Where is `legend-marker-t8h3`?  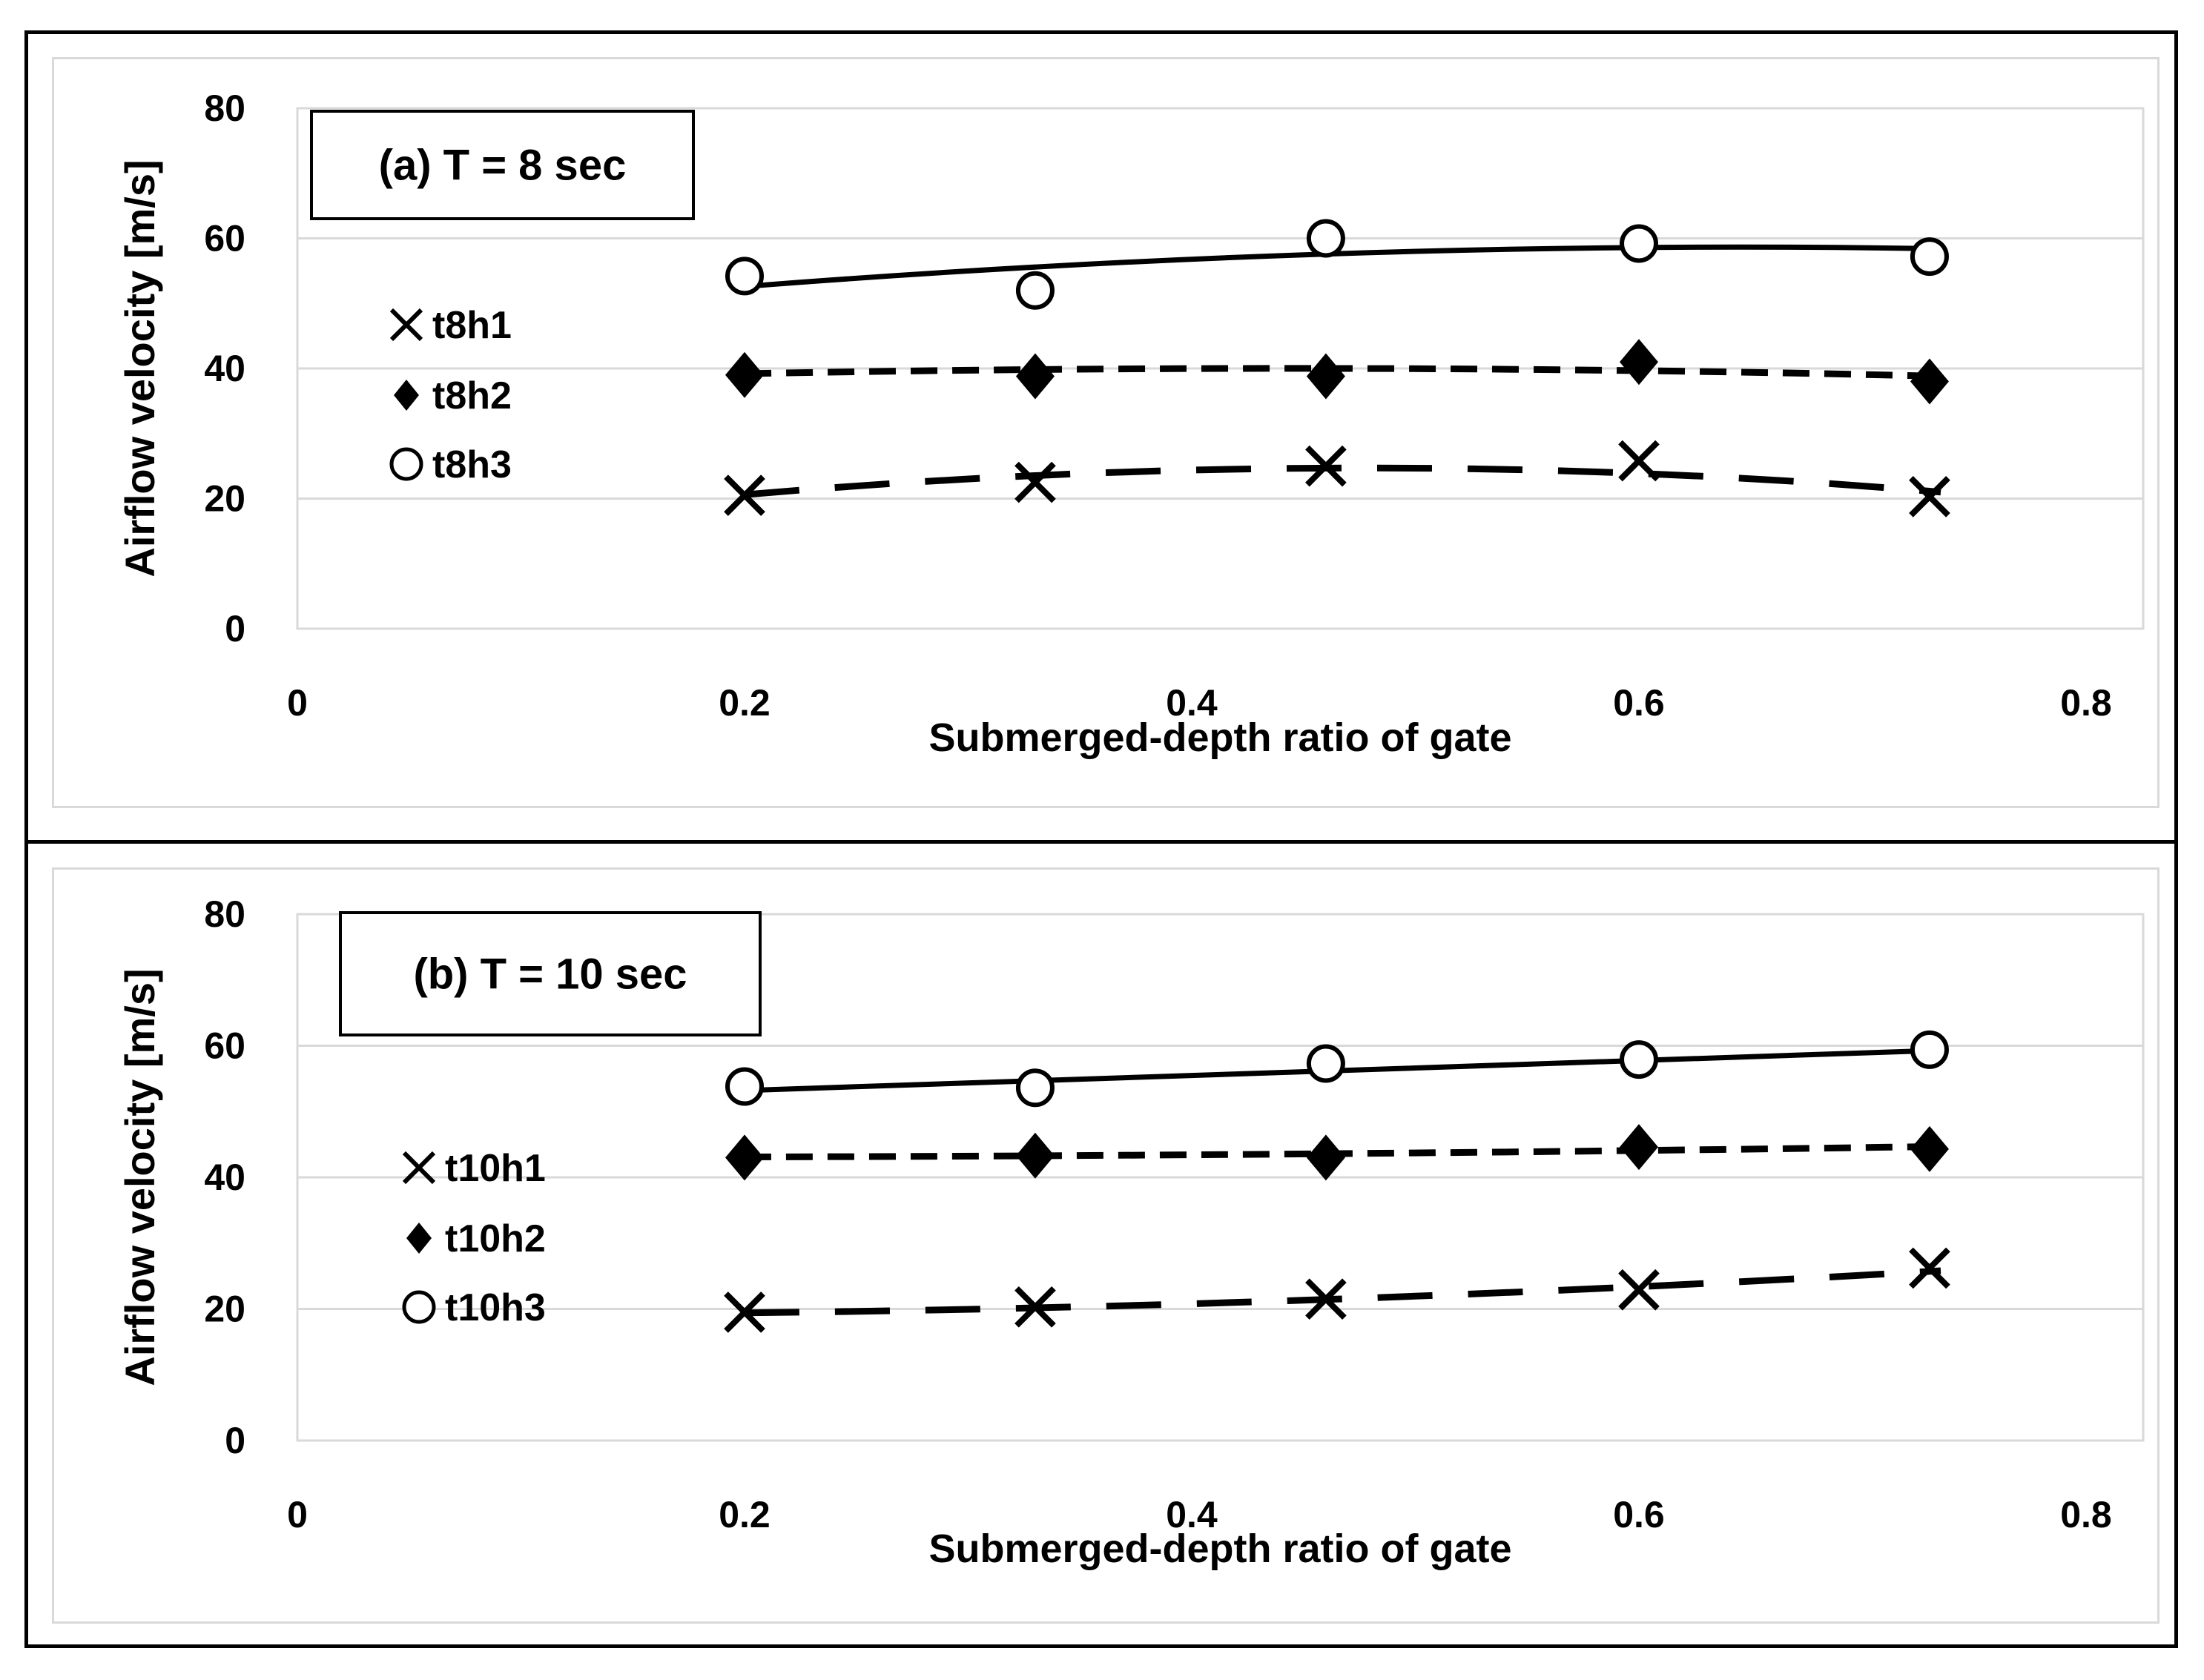 legend-marker-t8h3 is located at coordinates (406, 464).